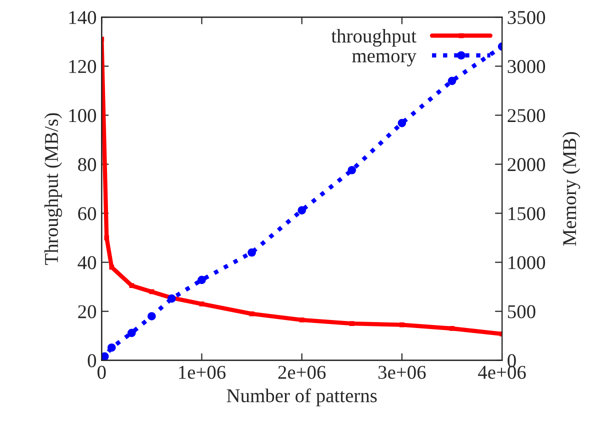  Describe the element at coordinates (301, 397) in the screenshot. I see `x-axis-title: Number of patterns` at that location.